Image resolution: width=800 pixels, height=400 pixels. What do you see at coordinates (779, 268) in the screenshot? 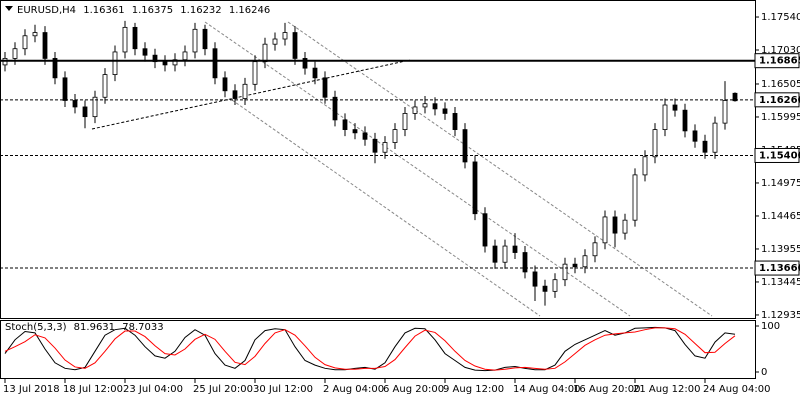
I see `level-label: 1.13660` at bounding box center [779, 268].